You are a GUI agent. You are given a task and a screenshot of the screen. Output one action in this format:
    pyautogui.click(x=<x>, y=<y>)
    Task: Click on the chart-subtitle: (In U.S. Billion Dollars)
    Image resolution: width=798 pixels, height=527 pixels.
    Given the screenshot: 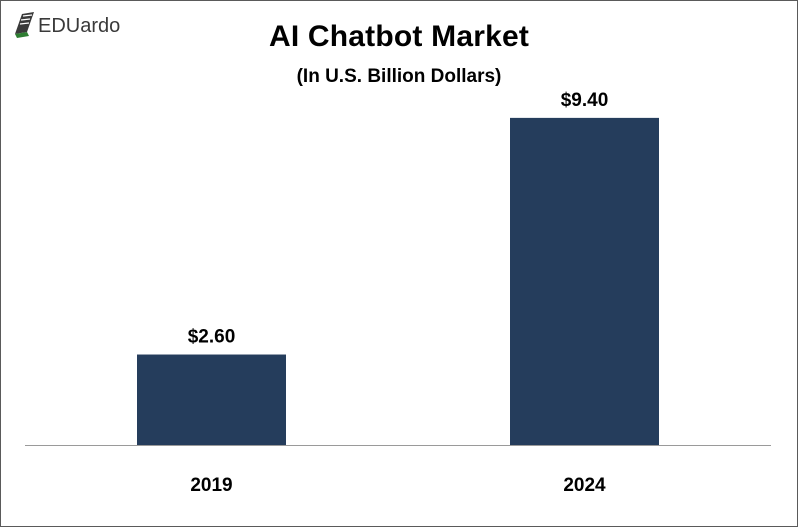 What is the action you would take?
    pyautogui.click(x=399, y=76)
    